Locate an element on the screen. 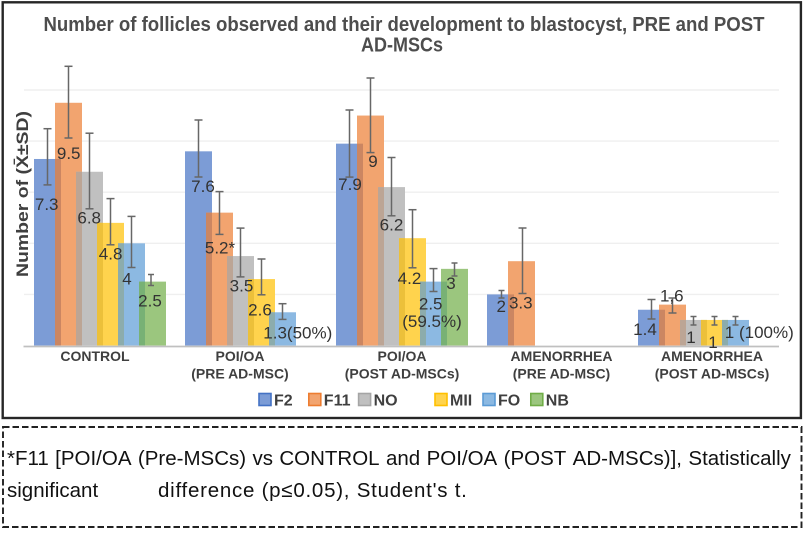 Image resolution: width=804 pixels, height=534 pixels. svg-text: 3.5 is located at coordinates (242, 285).